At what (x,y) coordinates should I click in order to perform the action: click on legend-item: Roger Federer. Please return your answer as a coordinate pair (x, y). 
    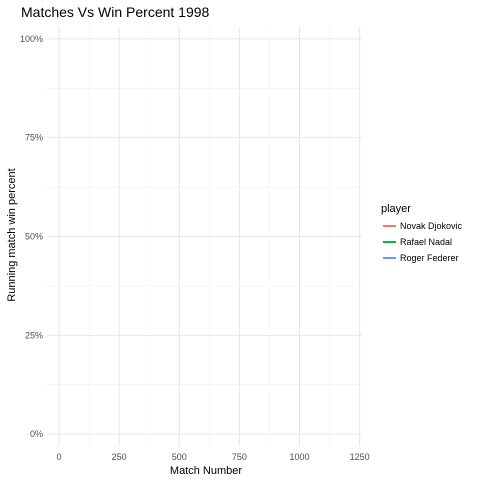
    Looking at the image, I should click on (420, 258).